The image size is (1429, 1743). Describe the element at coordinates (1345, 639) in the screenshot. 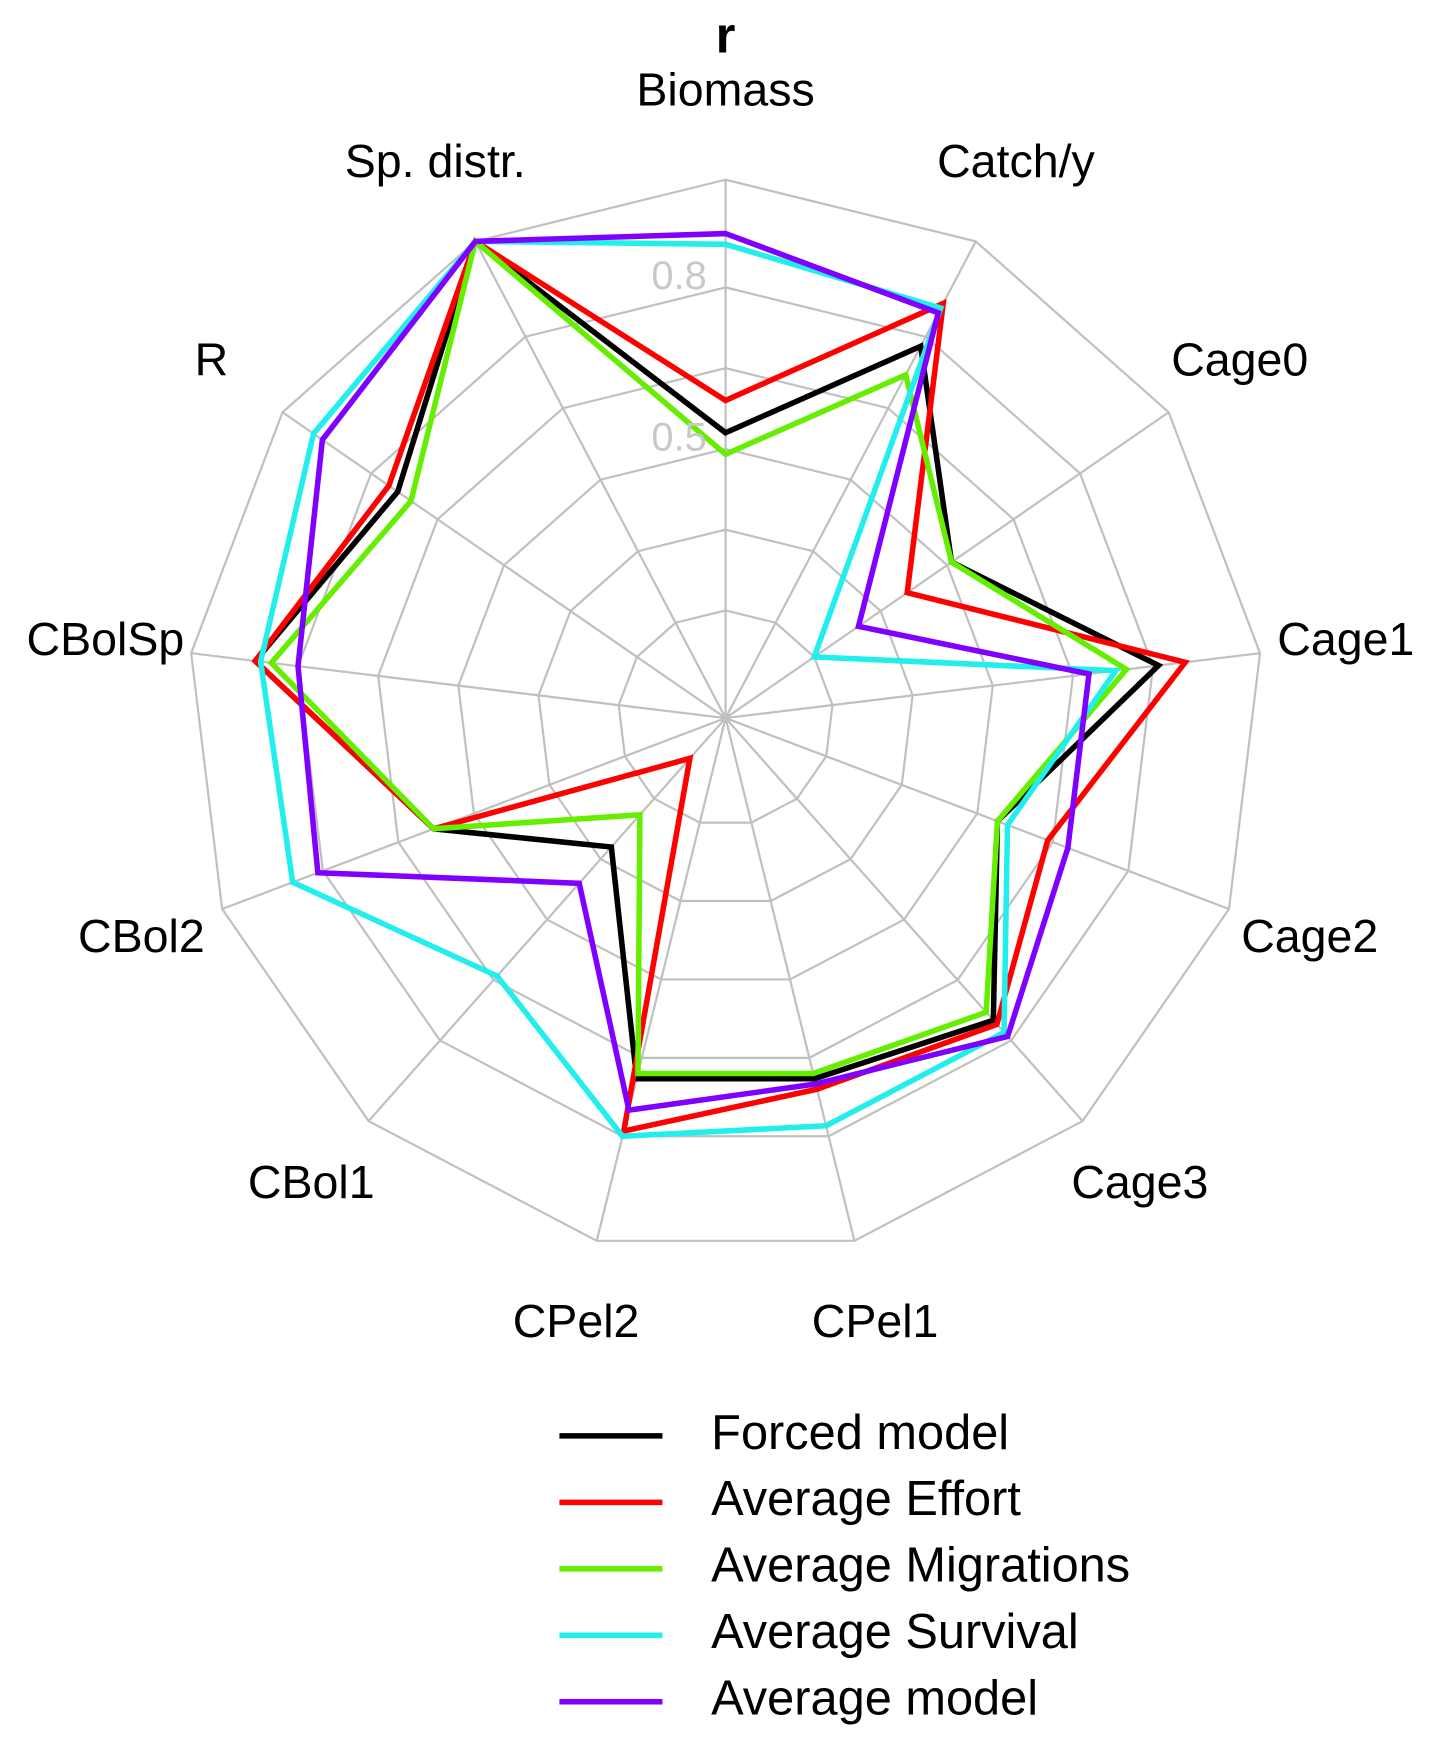

I see `axis-label: Cage1` at that location.